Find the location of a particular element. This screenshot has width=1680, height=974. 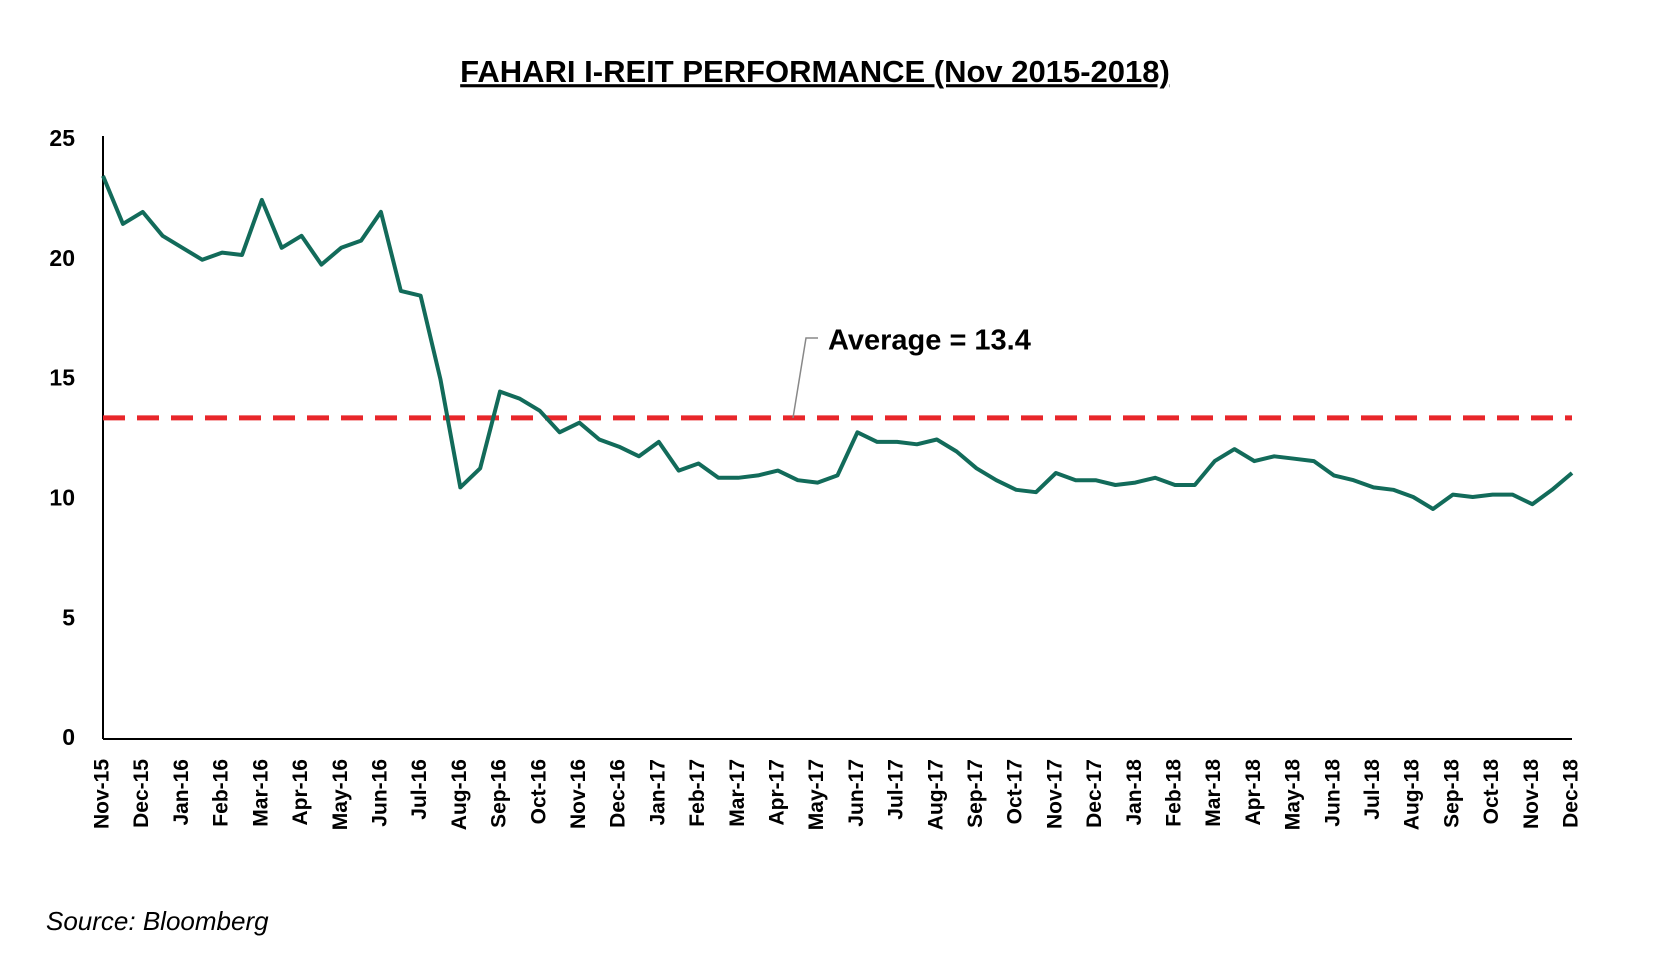

y-tick-label: 20 is located at coordinates (62, 258).